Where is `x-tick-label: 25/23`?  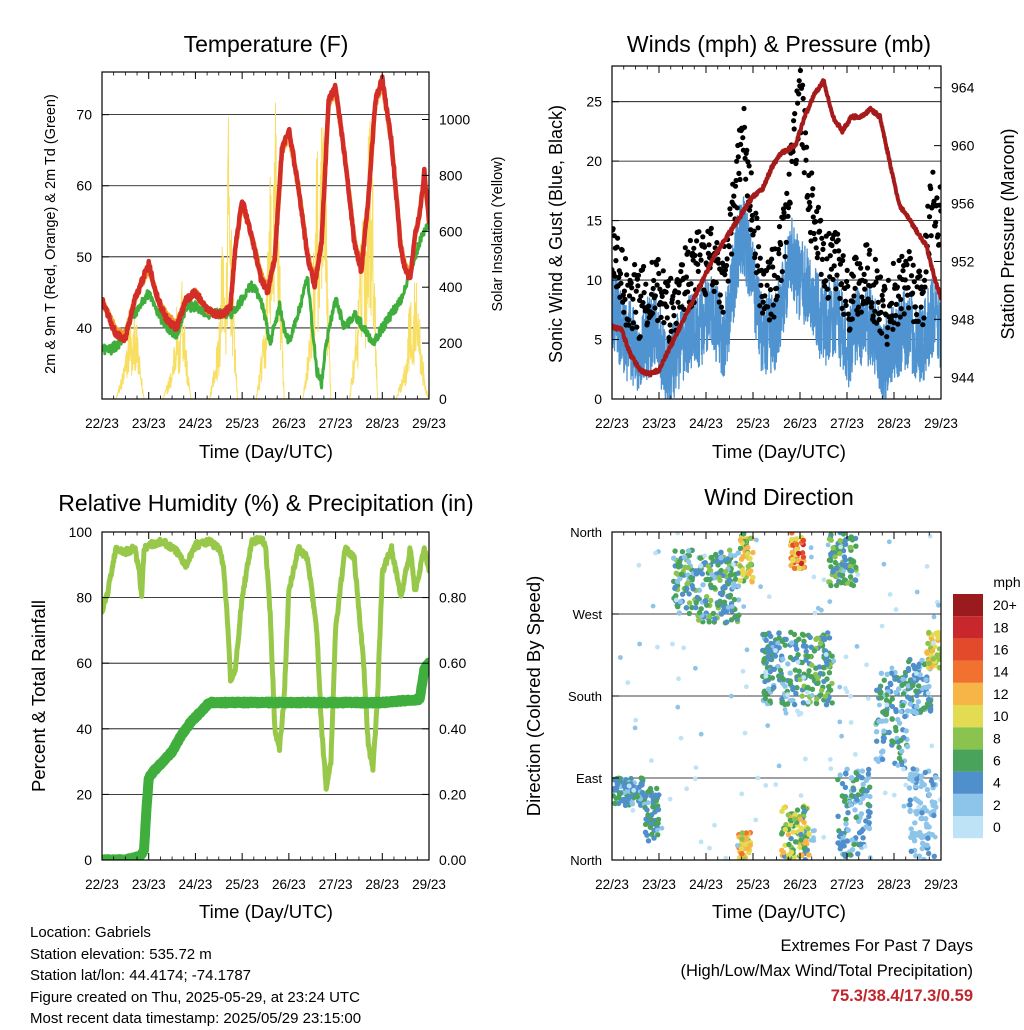 x-tick-label: 25/23 is located at coordinates (242, 884).